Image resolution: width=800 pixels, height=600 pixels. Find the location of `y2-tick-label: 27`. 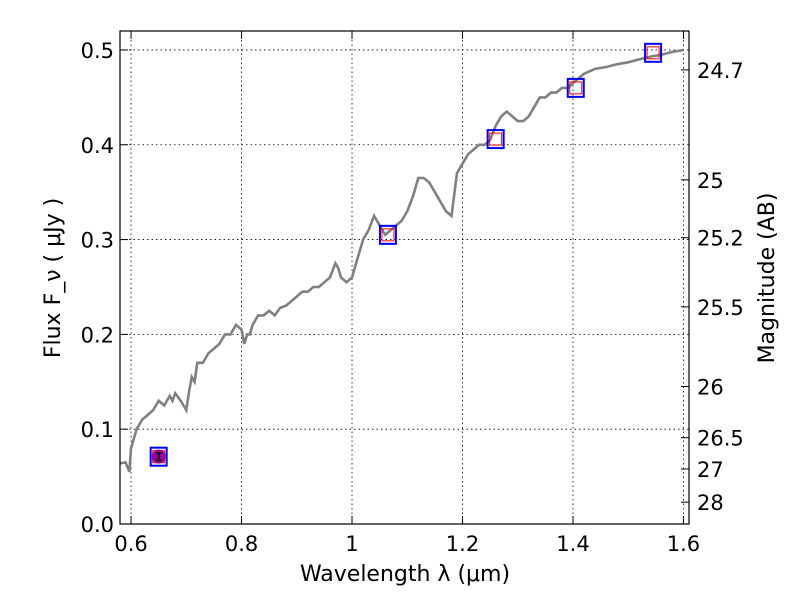

y2-tick-label: 27 is located at coordinates (710, 470).